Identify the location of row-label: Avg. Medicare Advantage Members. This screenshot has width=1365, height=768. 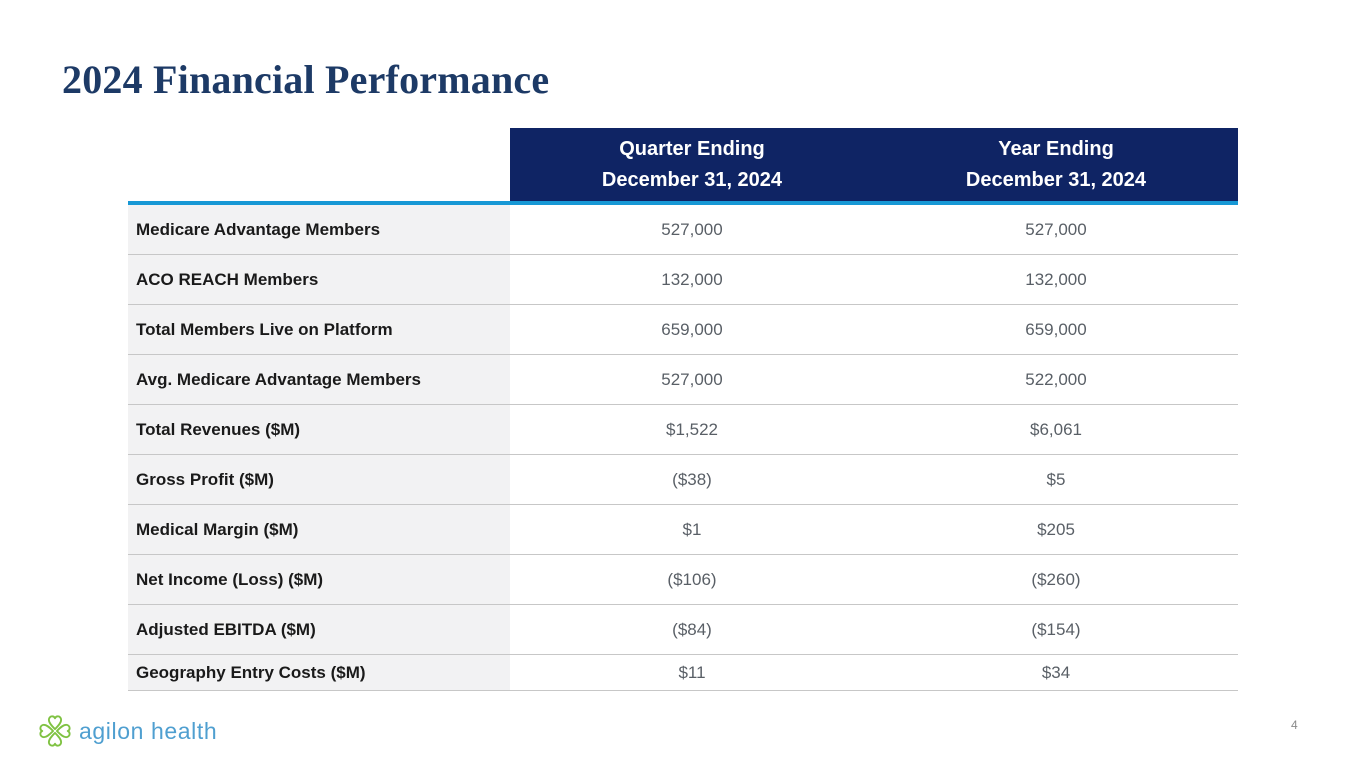
(319, 379).